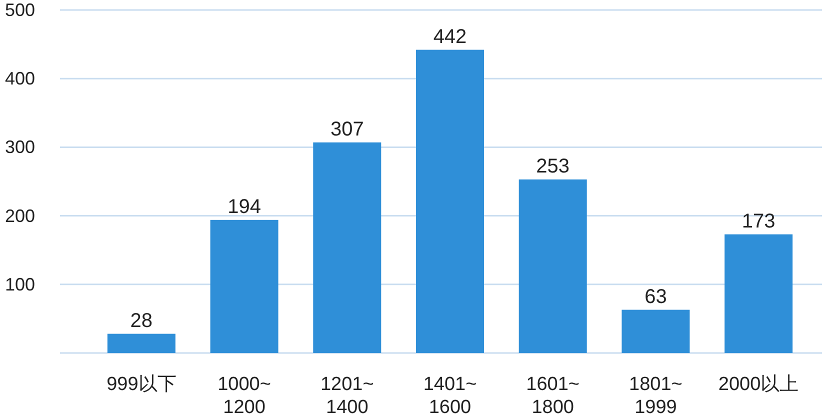 The width and height of the screenshot is (828, 418). Describe the element at coordinates (655, 396) in the screenshot. I see `x-tick-label: 1801~1999` at that location.